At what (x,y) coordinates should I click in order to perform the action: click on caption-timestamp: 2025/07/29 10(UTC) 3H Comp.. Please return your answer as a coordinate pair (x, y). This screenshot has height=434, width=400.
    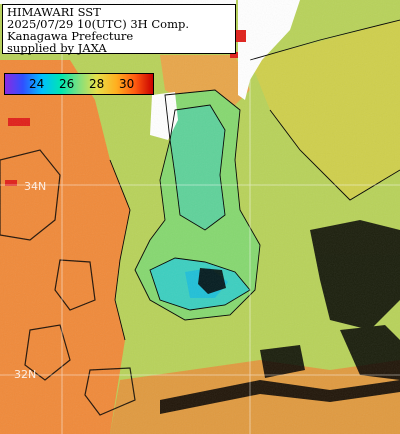
    Looking at the image, I should click on (98, 24).